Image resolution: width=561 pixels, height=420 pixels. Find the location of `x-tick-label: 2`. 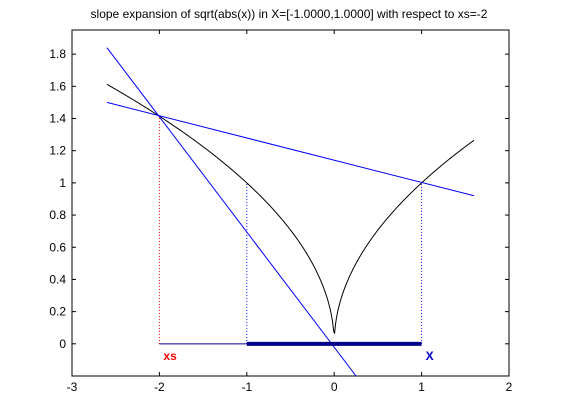

x-tick-label: 2 is located at coordinates (509, 387).